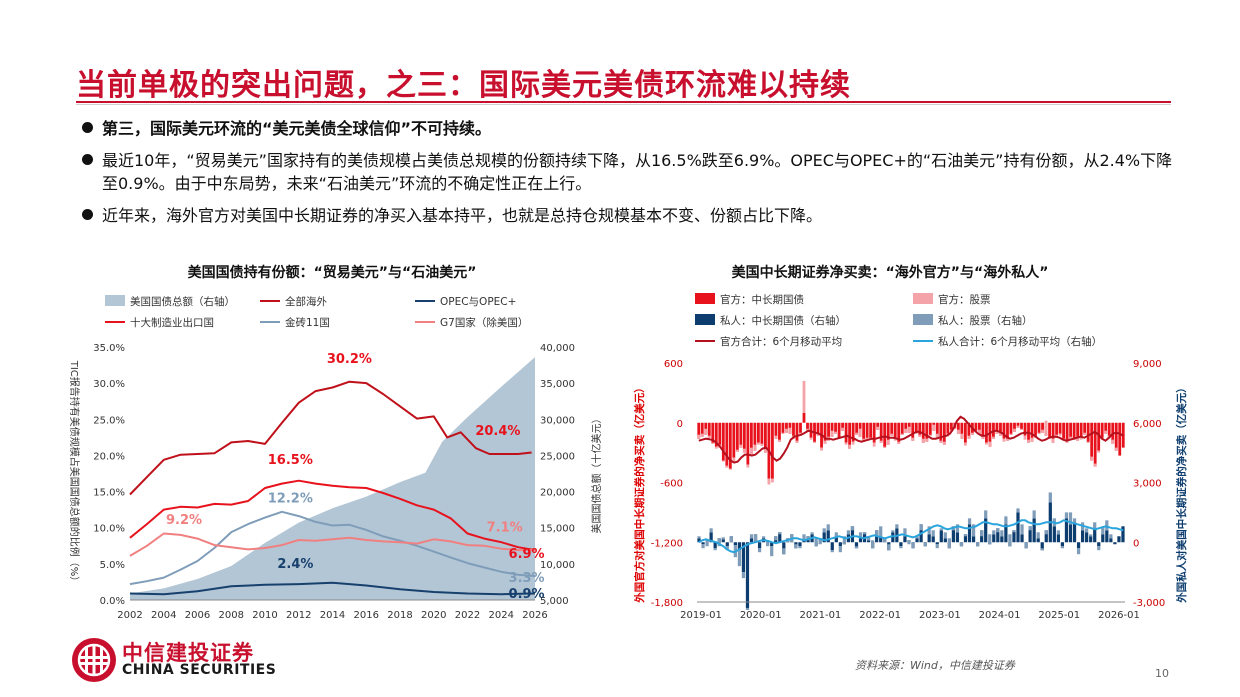  What do you see at coordinates (667, 543) in the screenshot?
I see `y-tick-label: -1,200` at bounding box center [667, 543].